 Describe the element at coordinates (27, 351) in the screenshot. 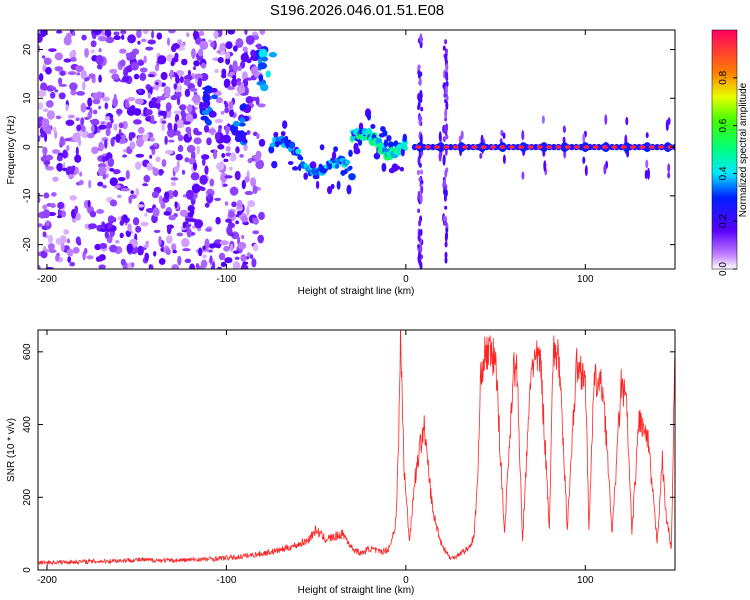

I see `snr-ytick-label: 600` at that location.